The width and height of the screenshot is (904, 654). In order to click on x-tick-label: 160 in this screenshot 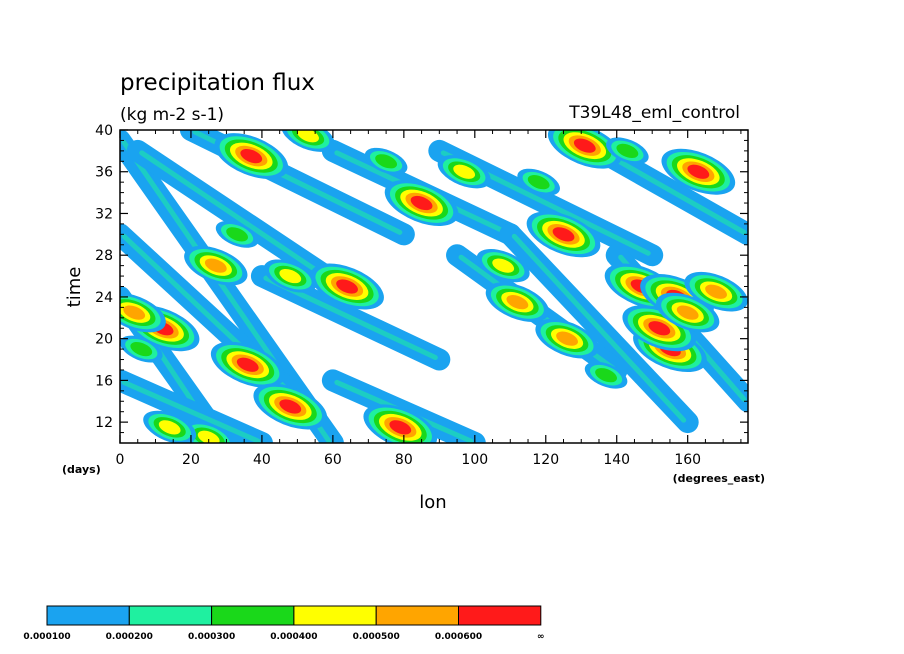, I will do `click(687, 460)`.